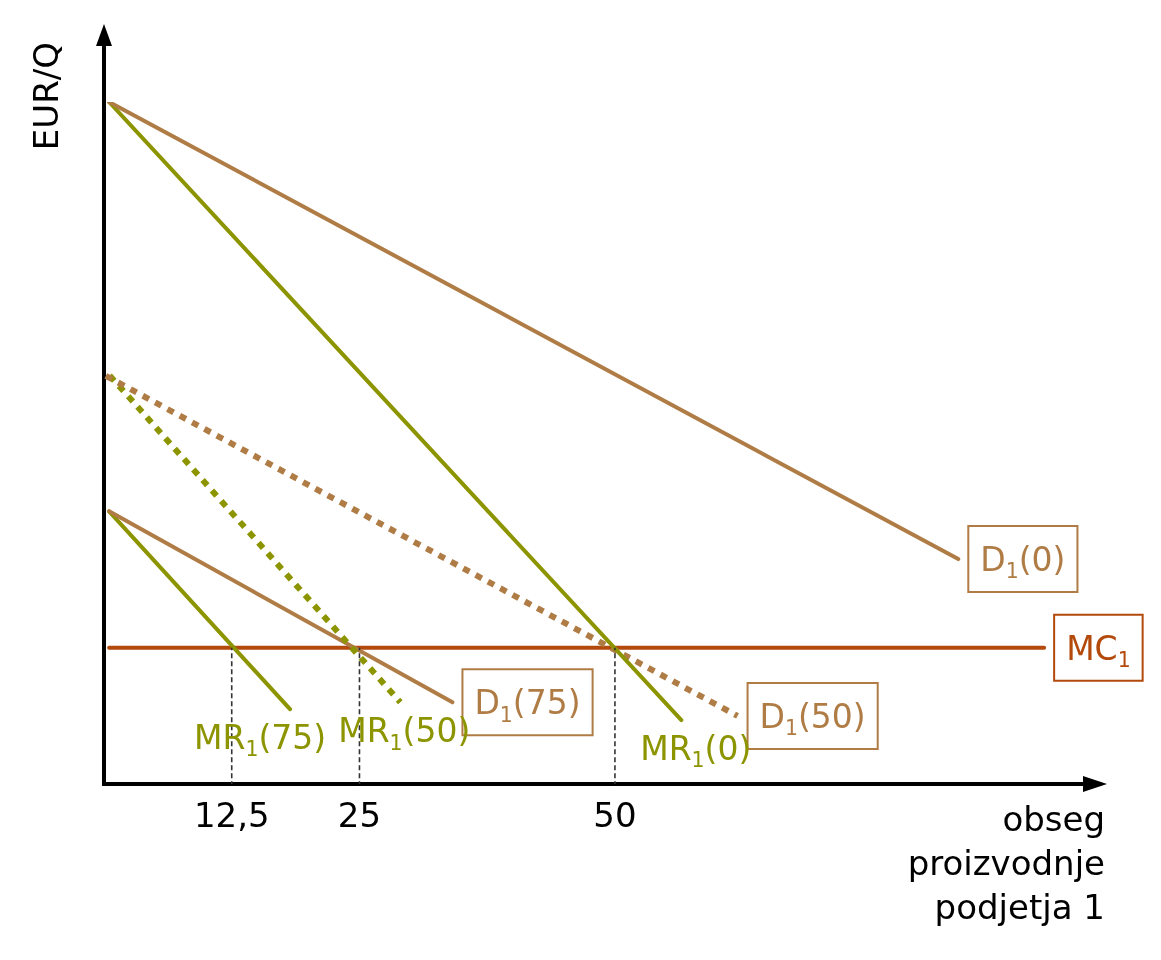  I want to click on x-tick-label: 25, so click(359, 815).